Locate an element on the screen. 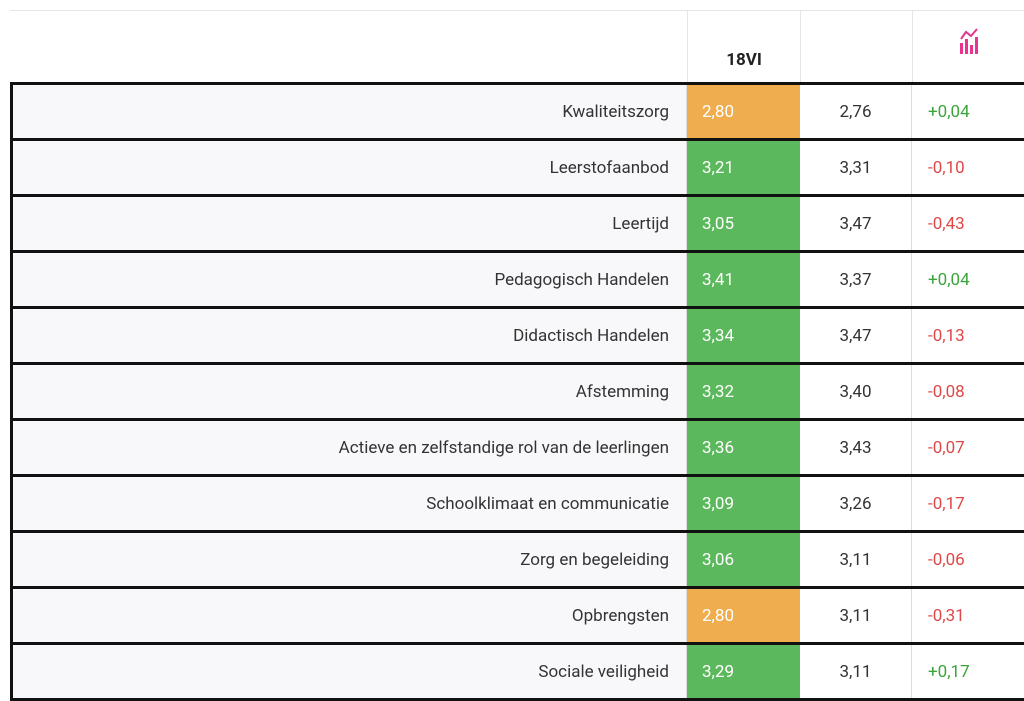 This screenshot has width=1024, height=701. difference-cell: -0,43 is located at coordinates (946, 223).